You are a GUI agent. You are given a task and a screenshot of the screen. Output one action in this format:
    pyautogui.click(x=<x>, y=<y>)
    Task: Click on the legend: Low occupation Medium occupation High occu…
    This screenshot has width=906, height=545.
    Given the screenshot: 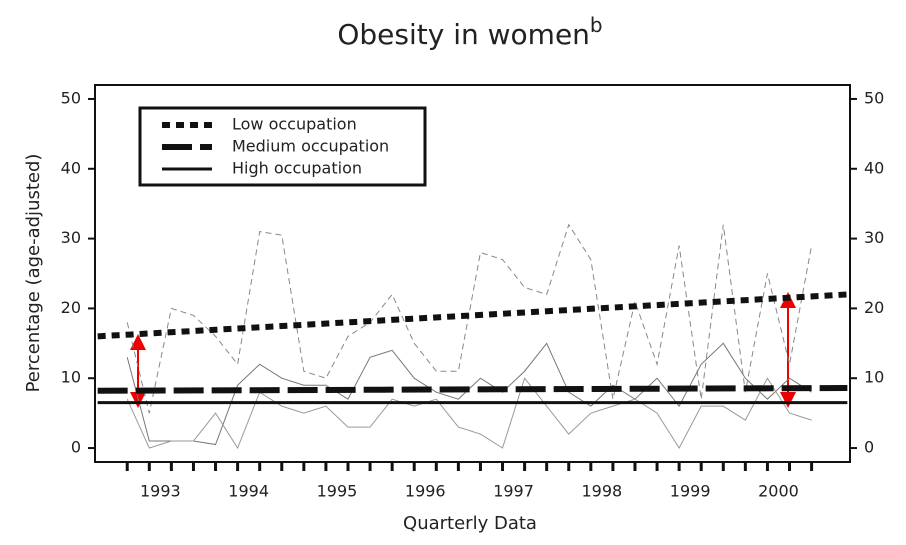 What is the action you would take?
    pyautogui.click(x=282, y=146)
    